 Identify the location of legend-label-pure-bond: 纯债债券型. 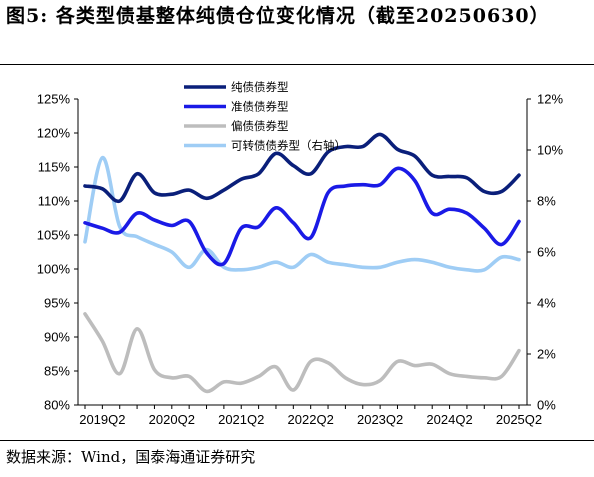
(260, 87).